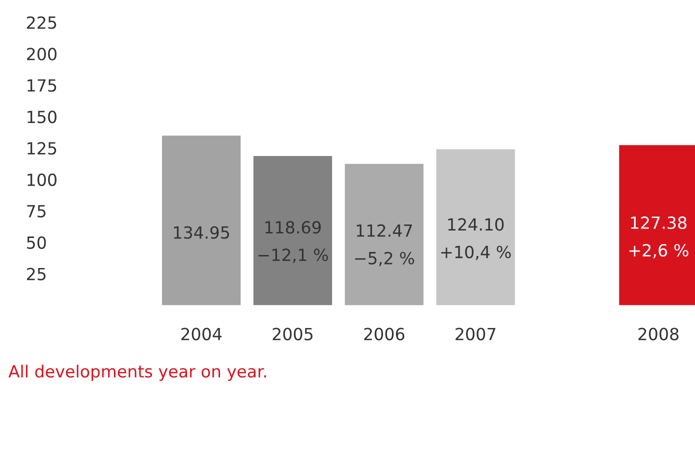 The height and width of the screenshot is (466, 695). I want to click on data-label: 118.69 −12,1 %, so click(293, 242).